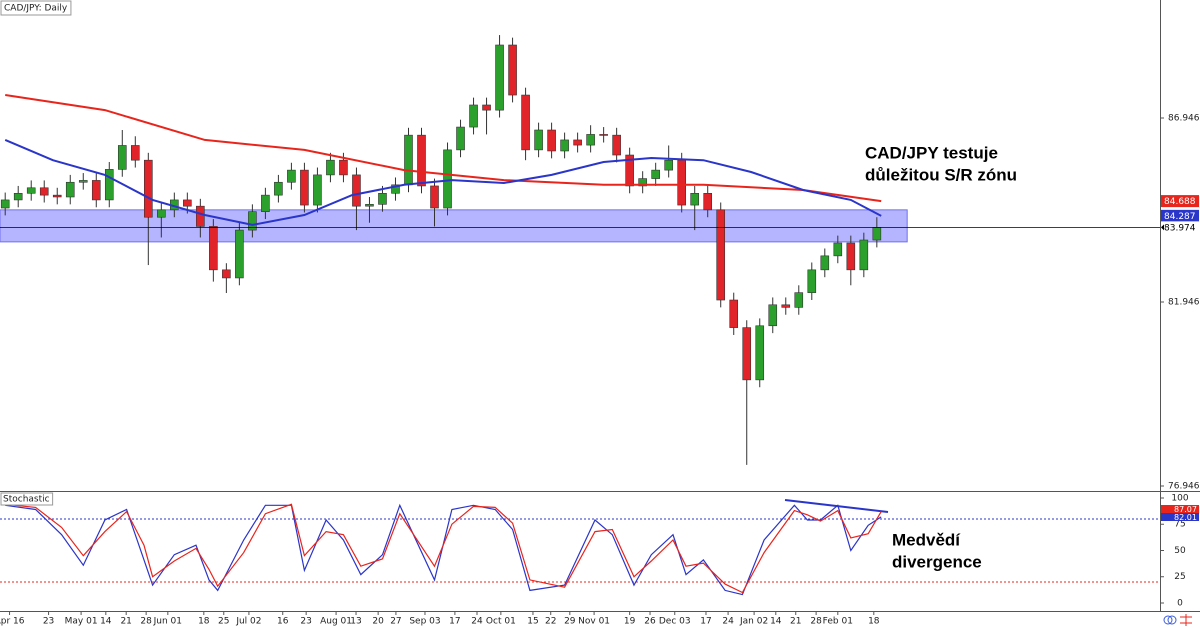 This screenshot has height=628, width=1200. I want to click on stoch-last-box, so click(1180, 517).